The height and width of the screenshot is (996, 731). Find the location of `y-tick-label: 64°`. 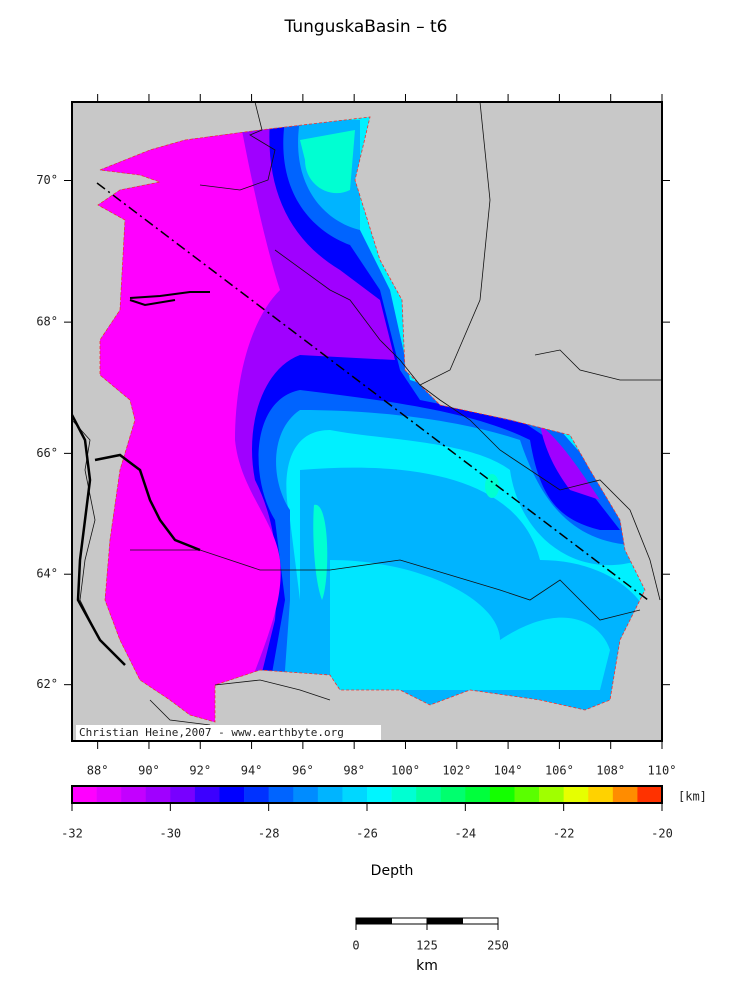

y-tick-label: 64° is located at coordinates (47, 574).